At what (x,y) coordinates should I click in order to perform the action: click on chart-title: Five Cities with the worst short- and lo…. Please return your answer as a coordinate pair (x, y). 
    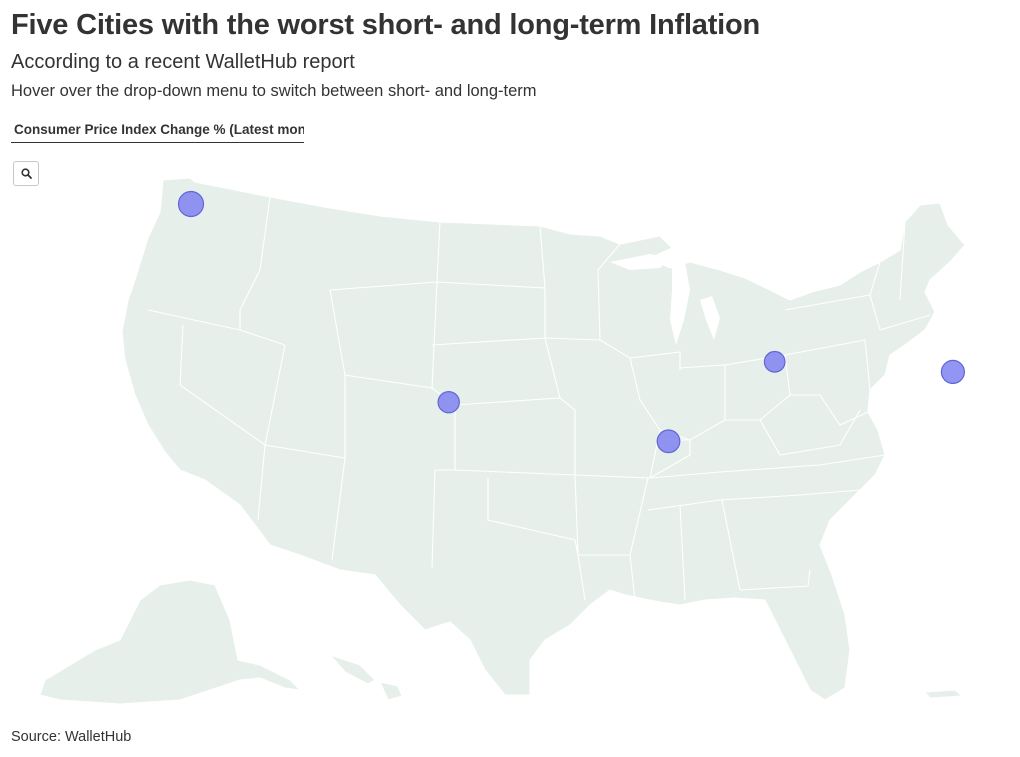
    Looking at the image, I should click on (386, 25).